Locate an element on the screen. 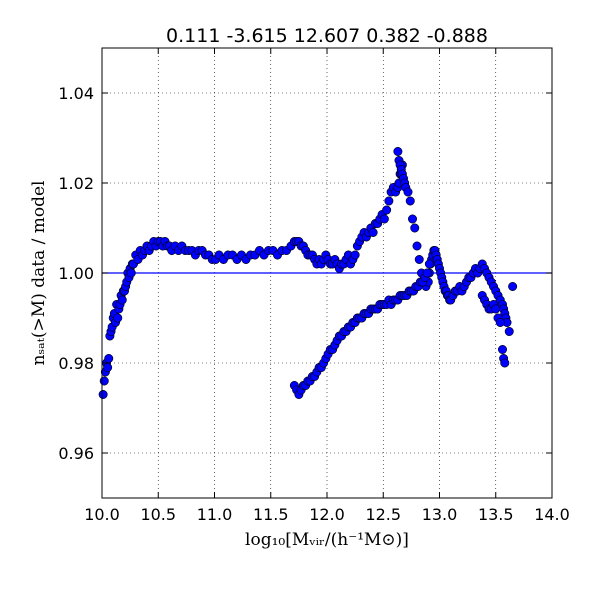 Image resolution: width=600 pixels, height=600 pixels. x-tick-label: 14.0 is located at coordinates (552, 514).